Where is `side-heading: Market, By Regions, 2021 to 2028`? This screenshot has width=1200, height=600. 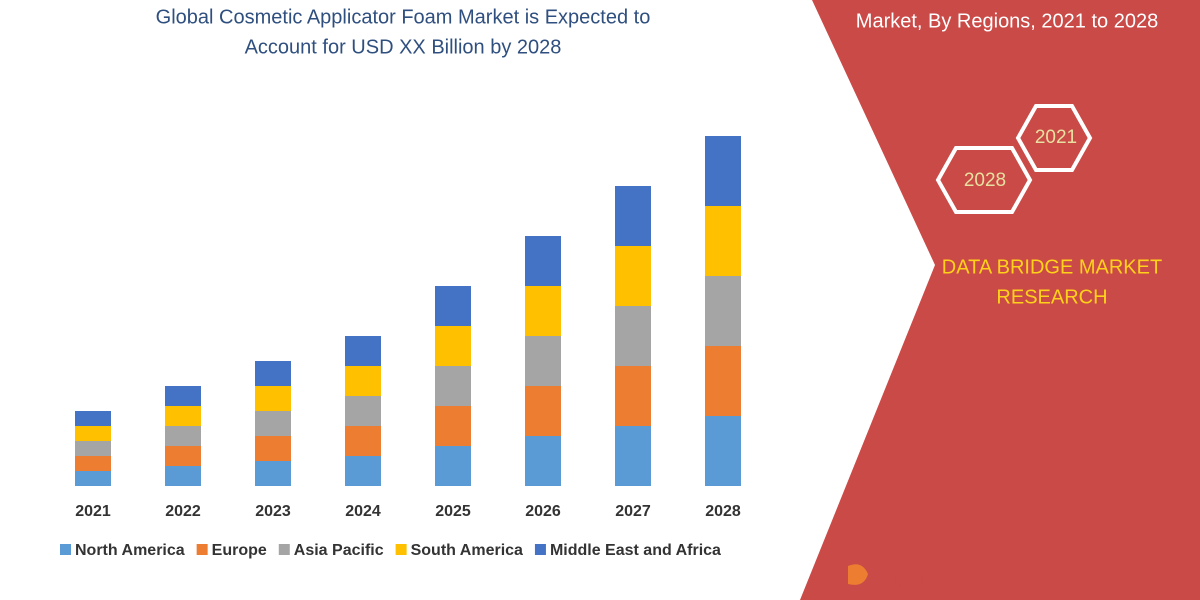 side-heading: Market, By Regions, 2021 to 2028 is located at coordinates (1007, 21).